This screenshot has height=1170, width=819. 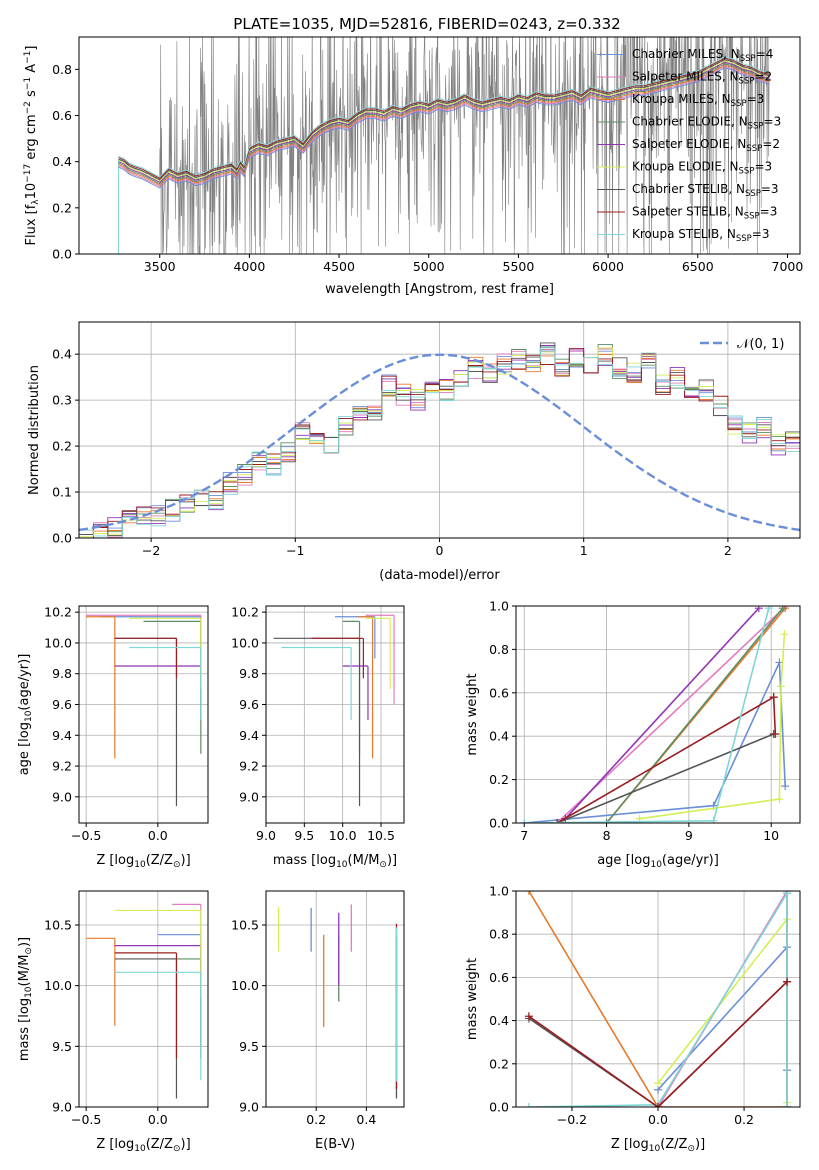 I want to click on series-marker-salpeter_elodie, so click(x=758, y=609).